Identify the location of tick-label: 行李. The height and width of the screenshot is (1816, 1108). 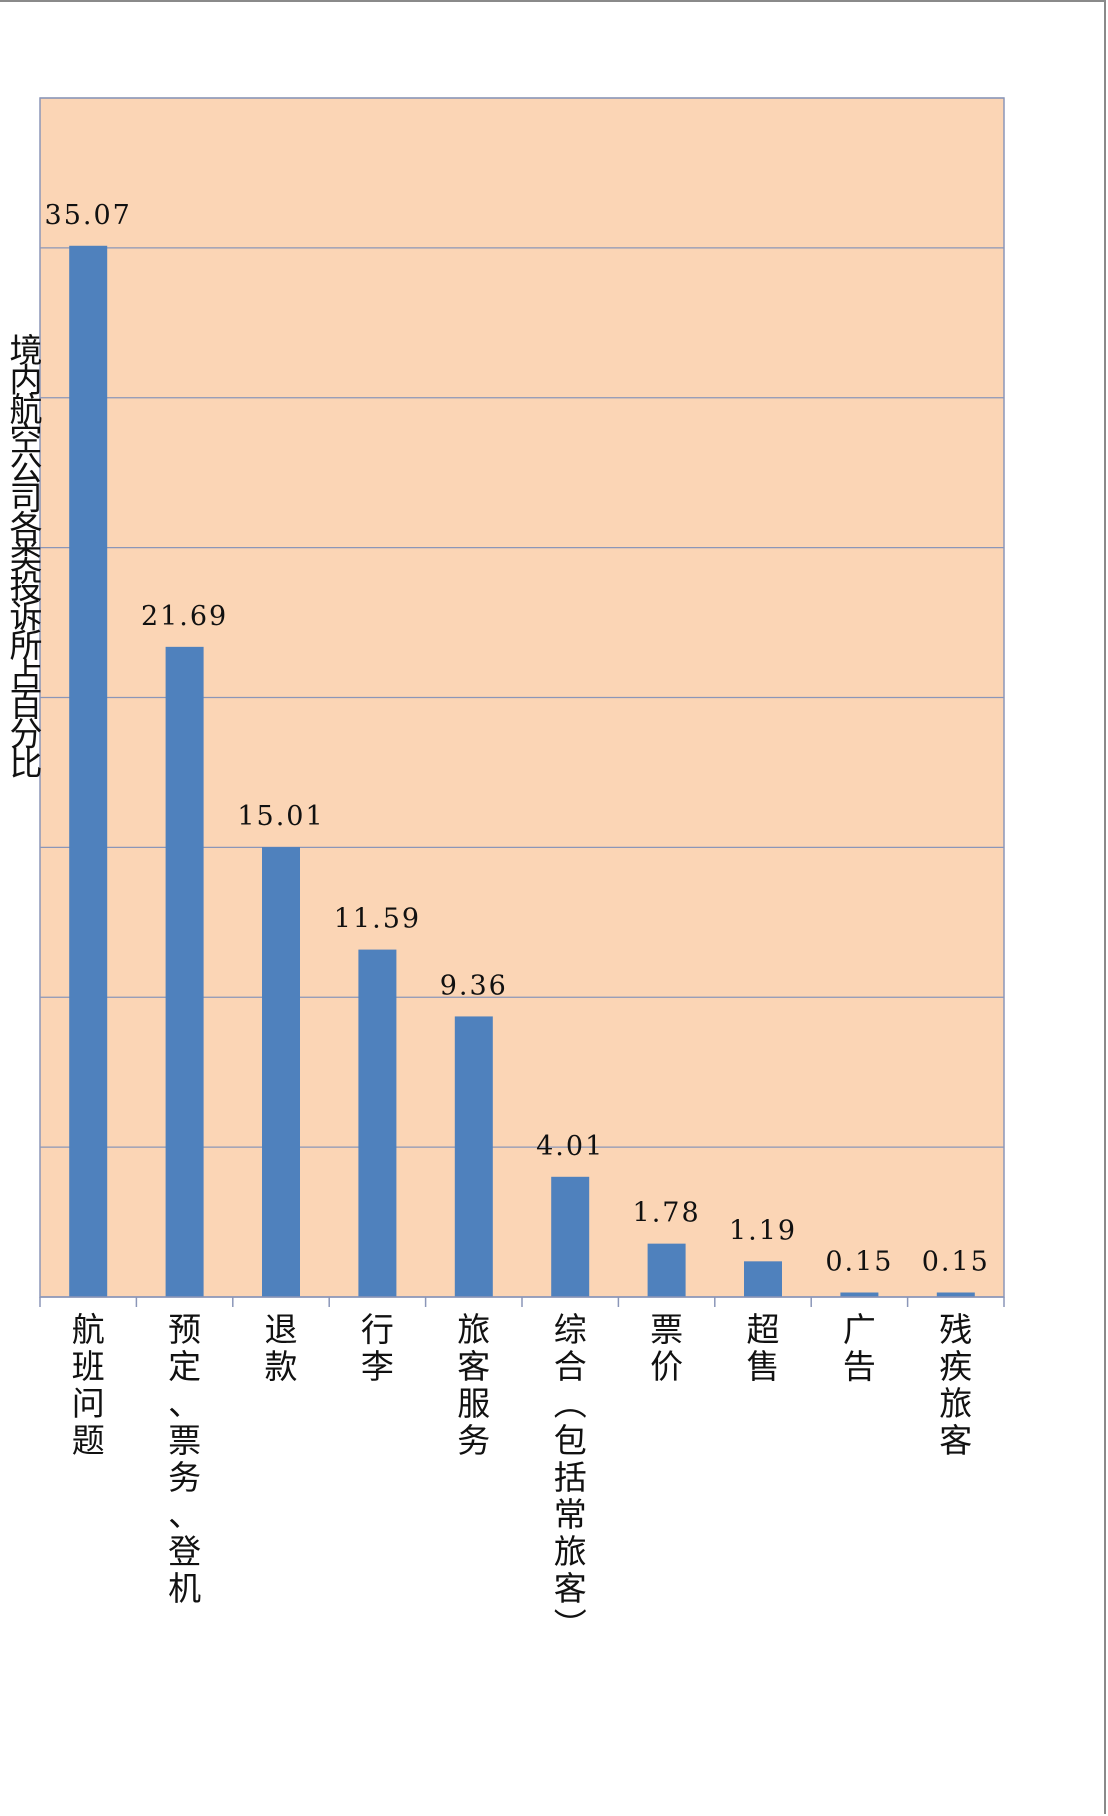
(377, 1348).